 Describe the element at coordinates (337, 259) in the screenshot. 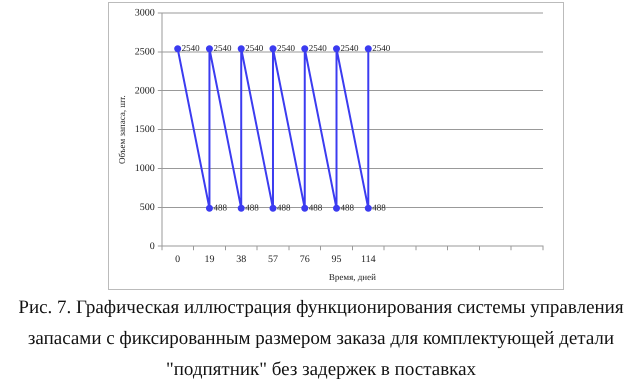

I see `x-tick-label: 95` at that location.